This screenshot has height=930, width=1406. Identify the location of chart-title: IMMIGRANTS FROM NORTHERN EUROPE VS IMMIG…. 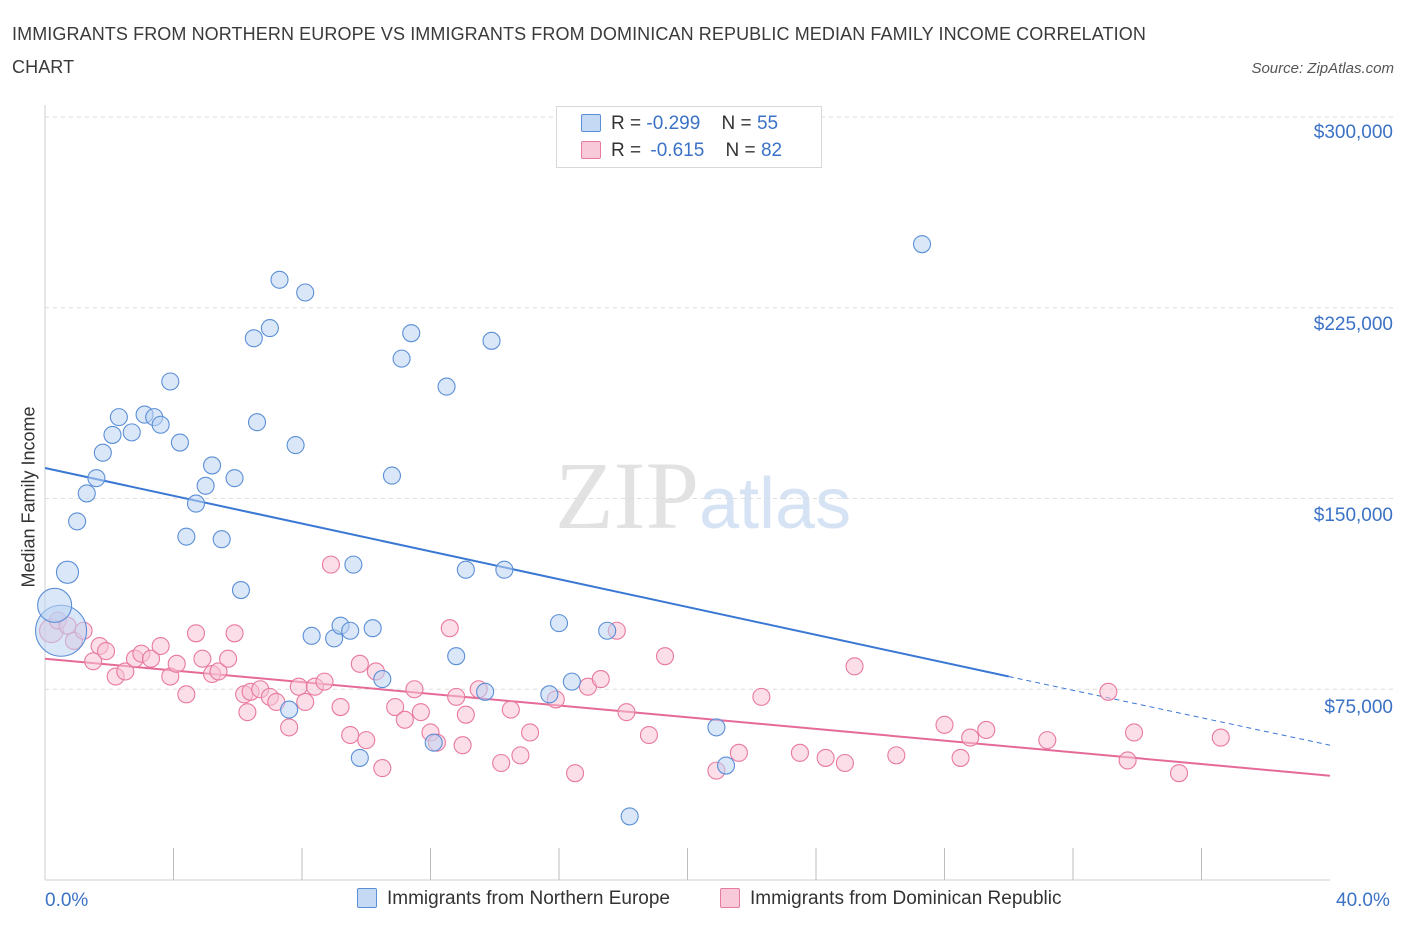
(579, 50).